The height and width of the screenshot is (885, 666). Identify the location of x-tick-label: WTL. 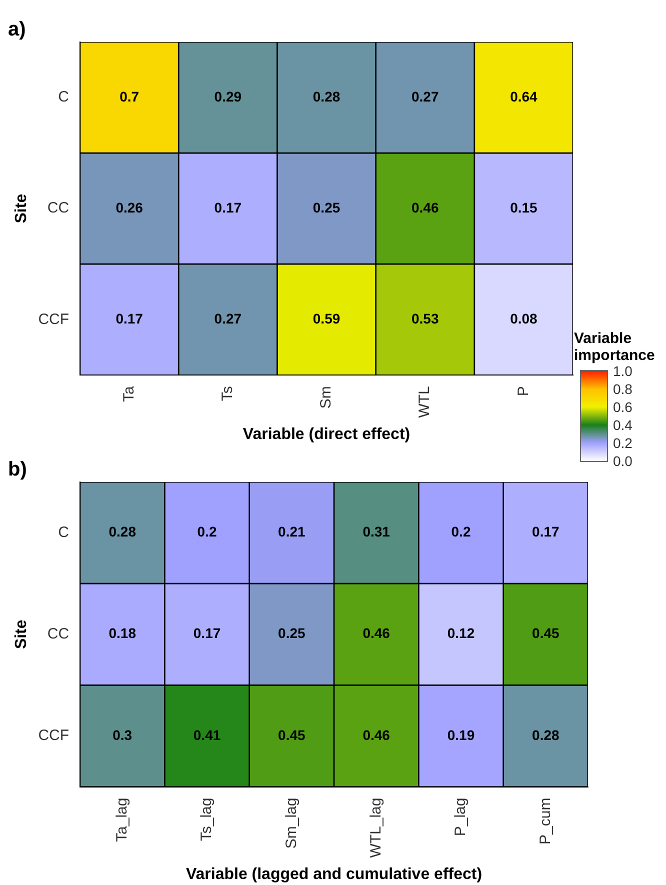
(425, 402).